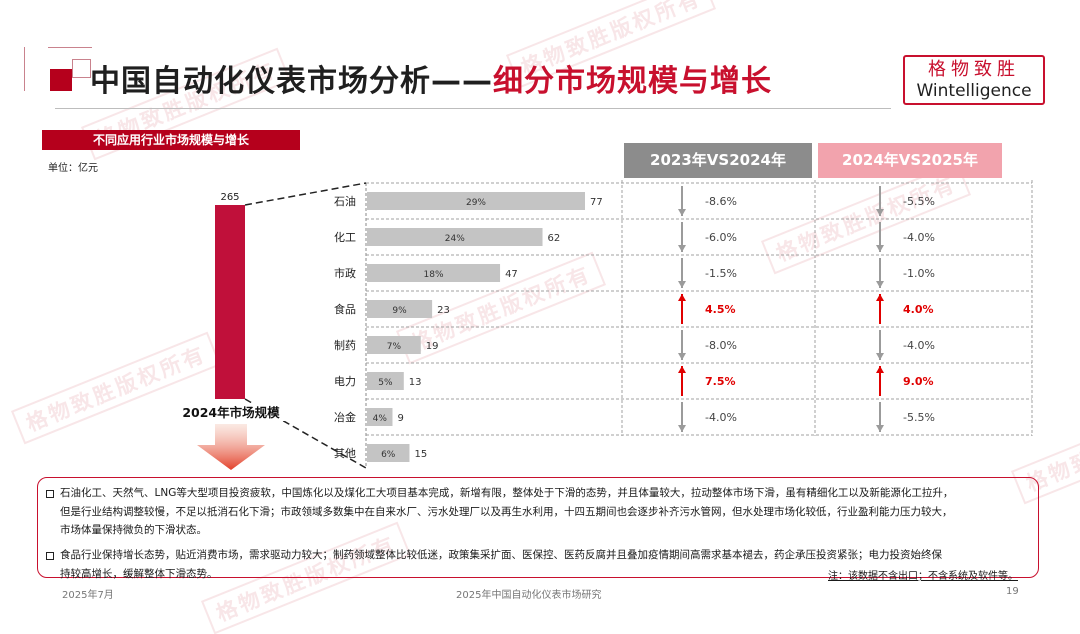  What do you see at coordinates (345, 273) in the screenshot?
I see `category-label: 市政` at bounding box center [345, 273].